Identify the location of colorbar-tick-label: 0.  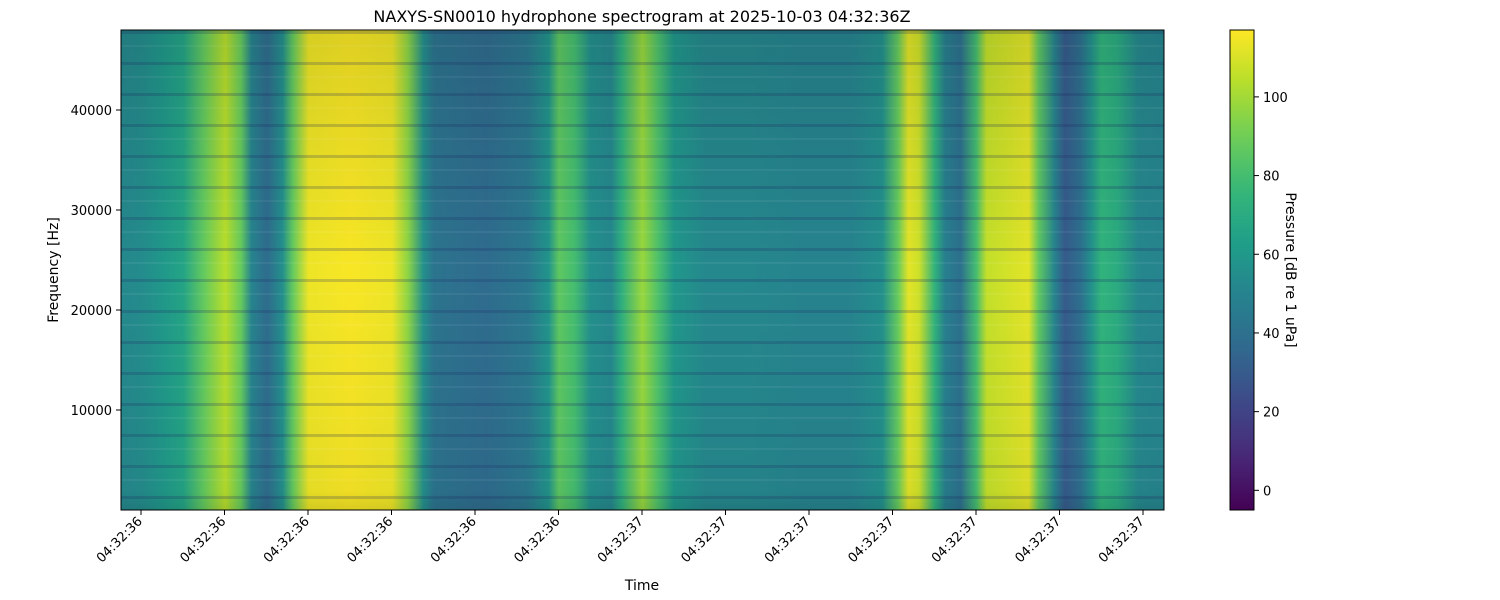
(1267, 491).